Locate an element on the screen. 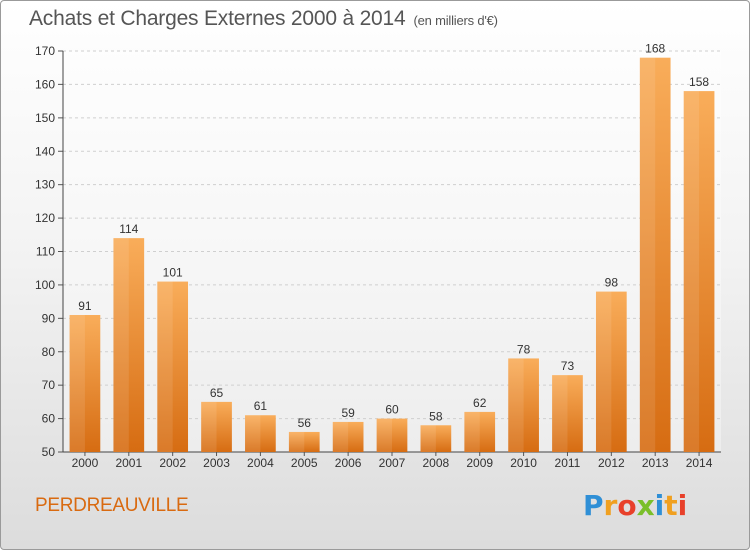 The width and height of the screenshot is (750, 550). data-label: 58 is located at coordinates (436, 416).